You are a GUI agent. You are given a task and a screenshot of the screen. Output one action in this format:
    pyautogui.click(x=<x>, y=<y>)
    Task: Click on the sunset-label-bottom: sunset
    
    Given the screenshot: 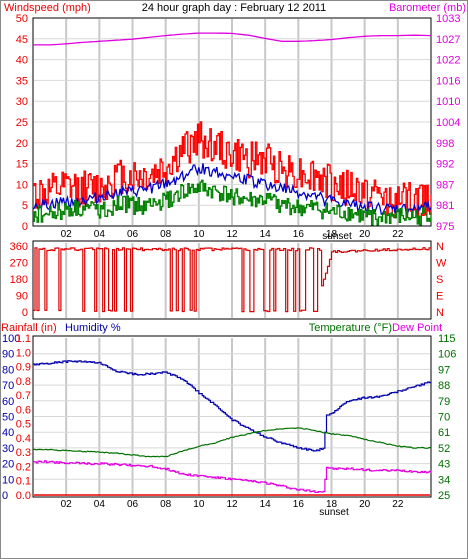 What is the action you would take?
    pyautogui.click(x=334, y=512)
    